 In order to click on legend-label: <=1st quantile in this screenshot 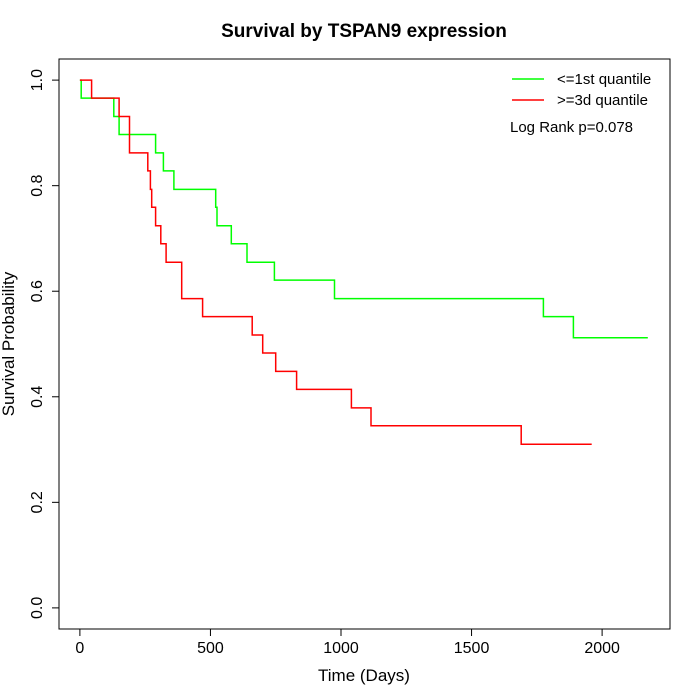, I will do `click(604, 79)`.